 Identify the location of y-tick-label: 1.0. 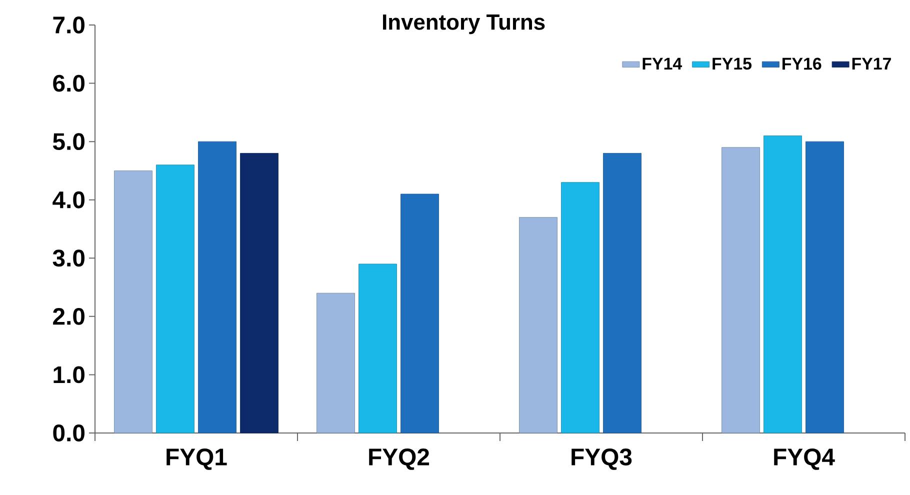
(69, 375).